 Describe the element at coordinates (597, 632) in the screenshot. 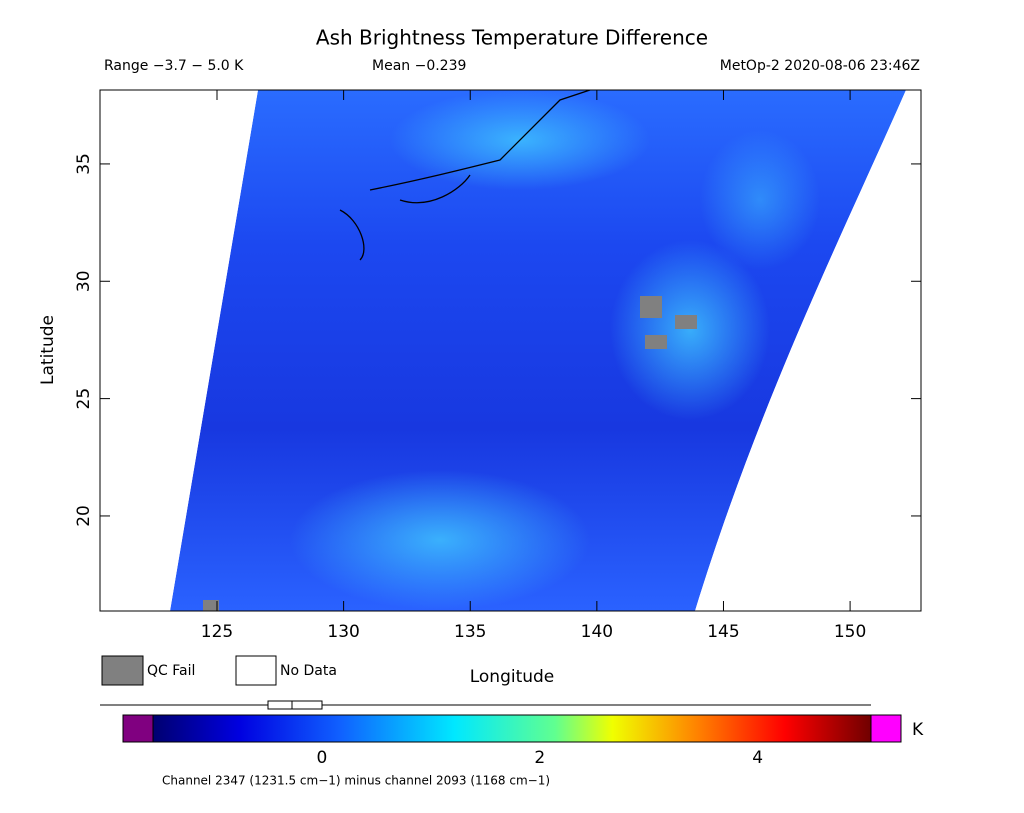

I see `x-tick-label: 140` at that location.